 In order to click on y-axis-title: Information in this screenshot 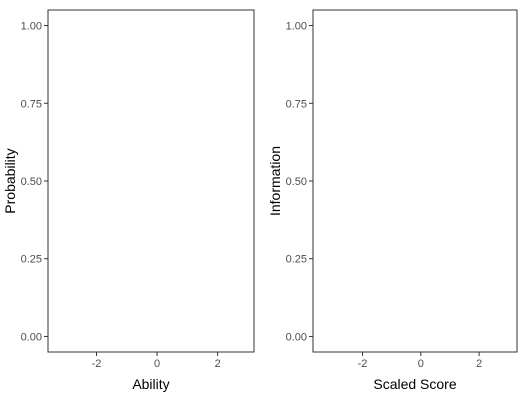, I will do `click(275, 181)`.